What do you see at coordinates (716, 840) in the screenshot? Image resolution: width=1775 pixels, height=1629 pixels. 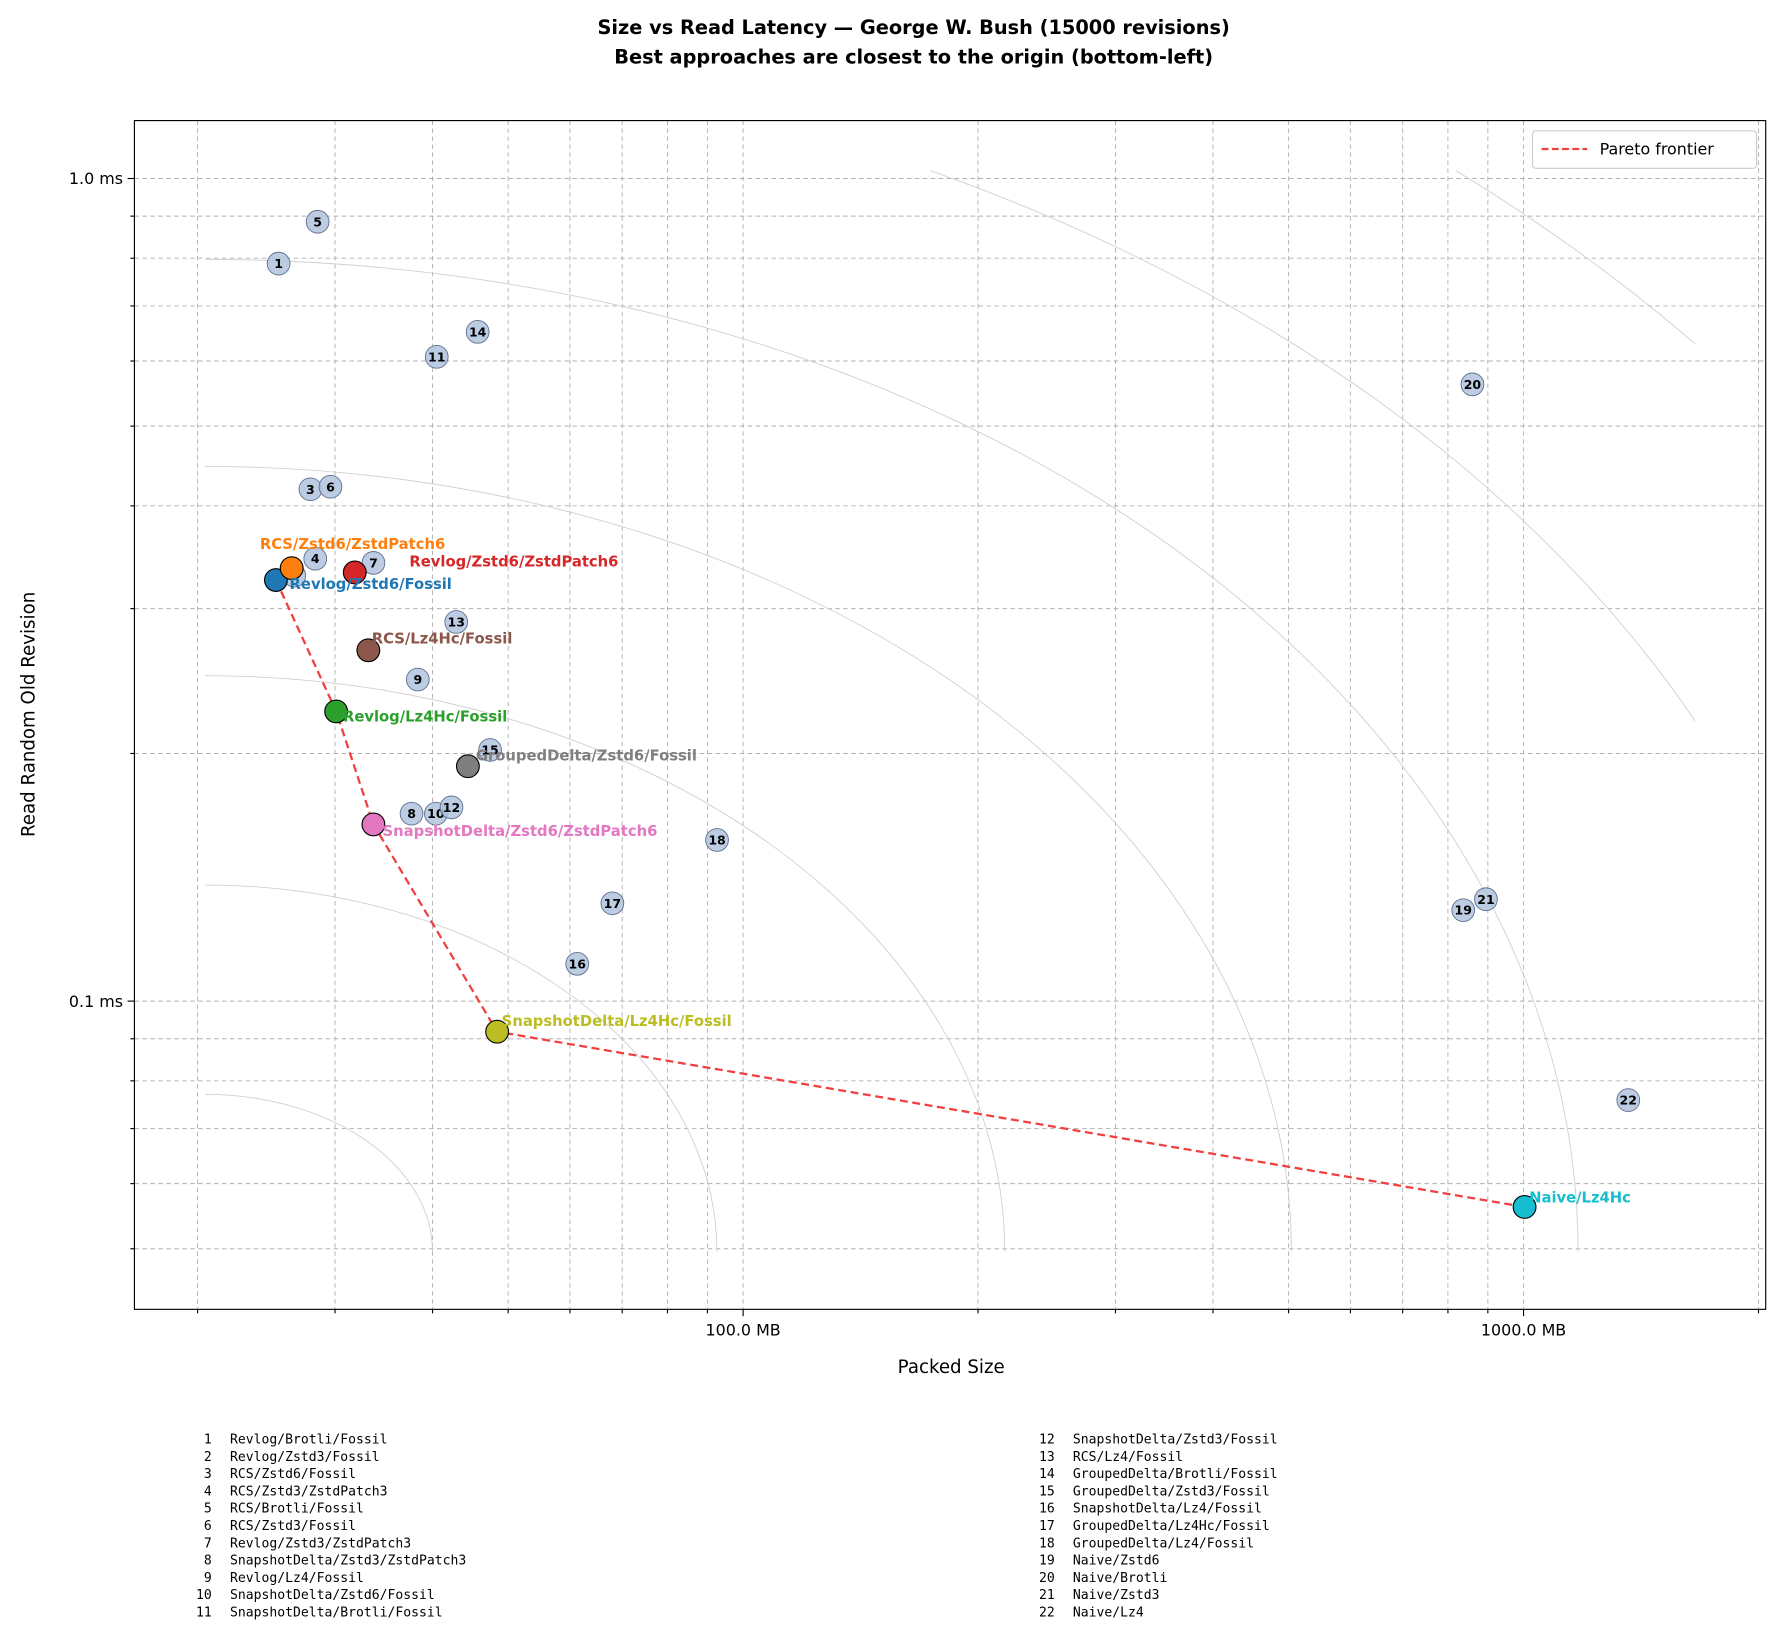 I see `point-label: 18` at bounding box center [716, 840].